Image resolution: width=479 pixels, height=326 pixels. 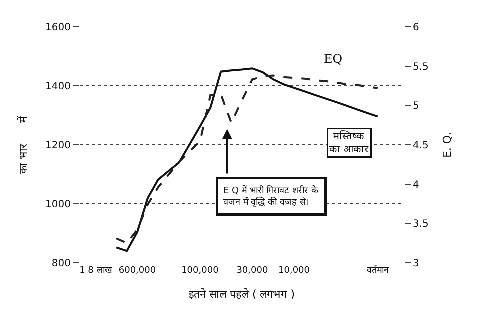 I want to click on x-tick-label: 600,000, so click(x=137, y=271).